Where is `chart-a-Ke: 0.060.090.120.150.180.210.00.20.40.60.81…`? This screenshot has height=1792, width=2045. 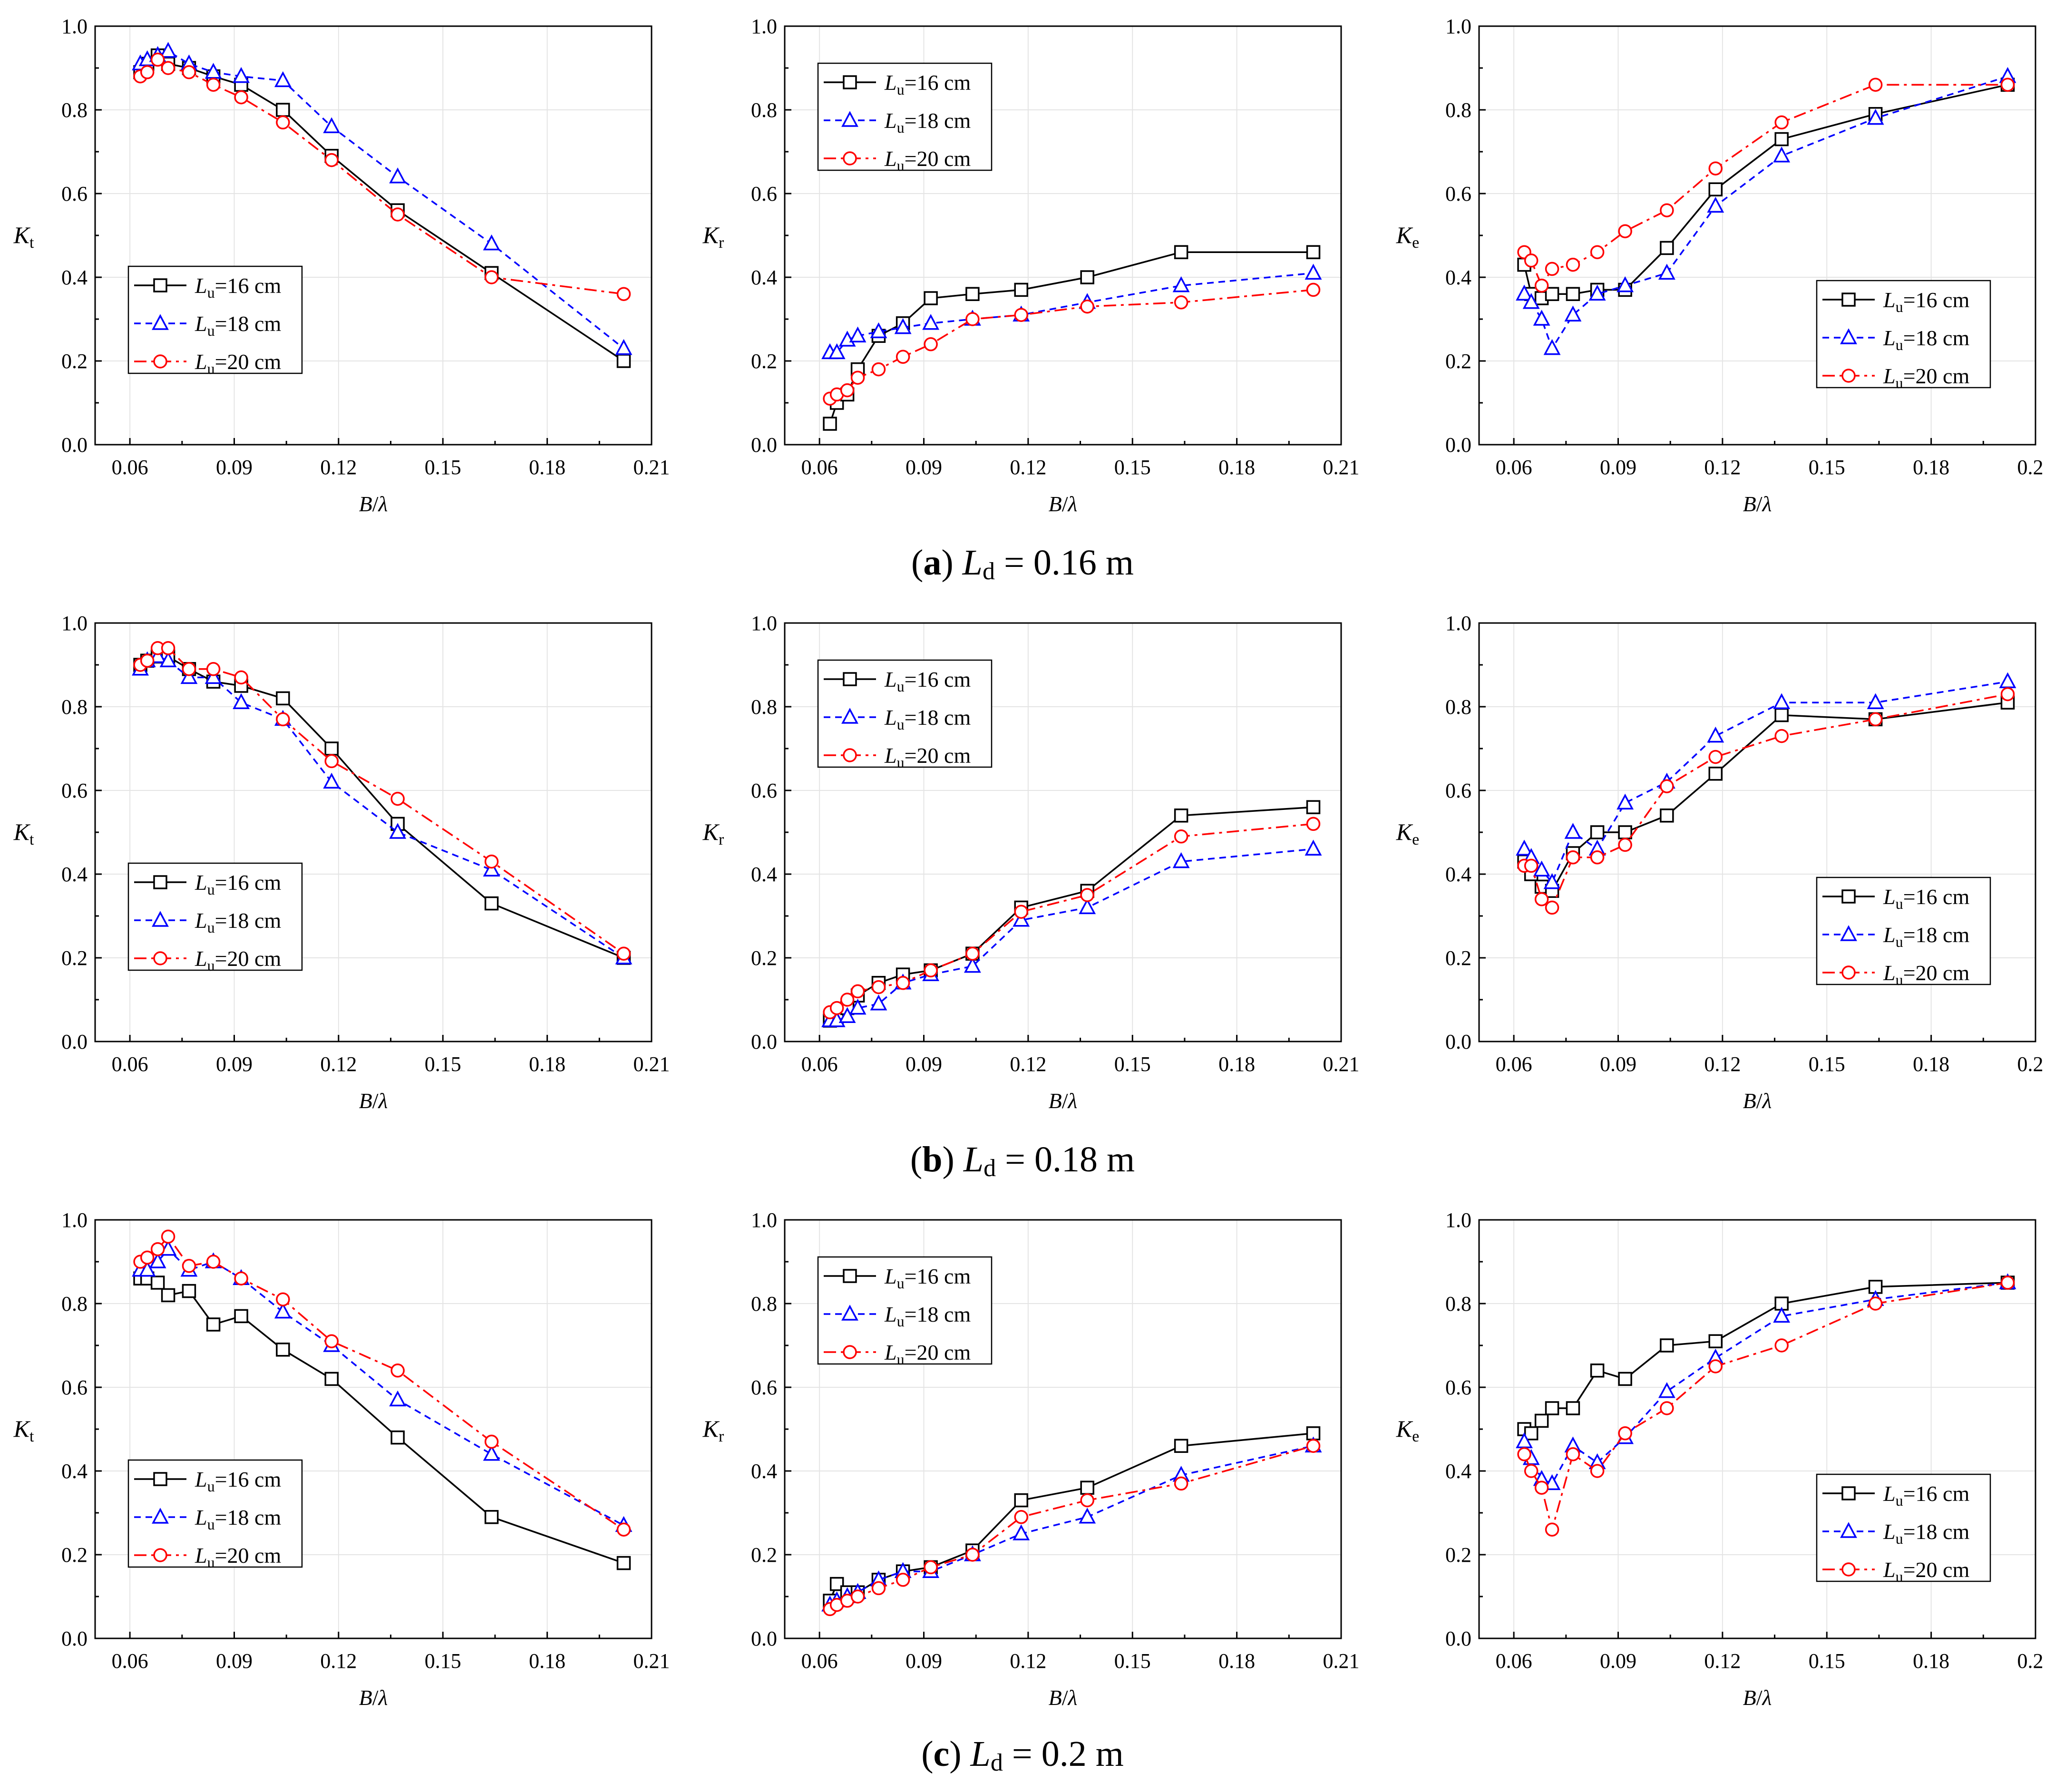 chart-a-Ke: 0.060.090.120.150.180.210.00.20.40.60.81… is located at coordinates (1721, 266).